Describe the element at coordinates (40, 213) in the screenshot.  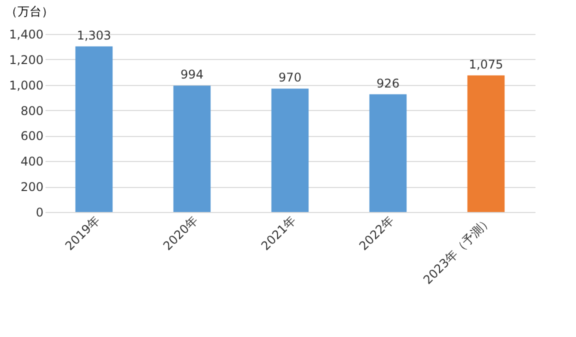
I see `y-tick-label: 0` at that location.